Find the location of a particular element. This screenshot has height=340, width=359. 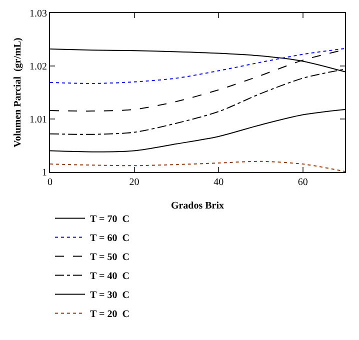

legend-label: T = 60 C is located at coordinates (110, 238).